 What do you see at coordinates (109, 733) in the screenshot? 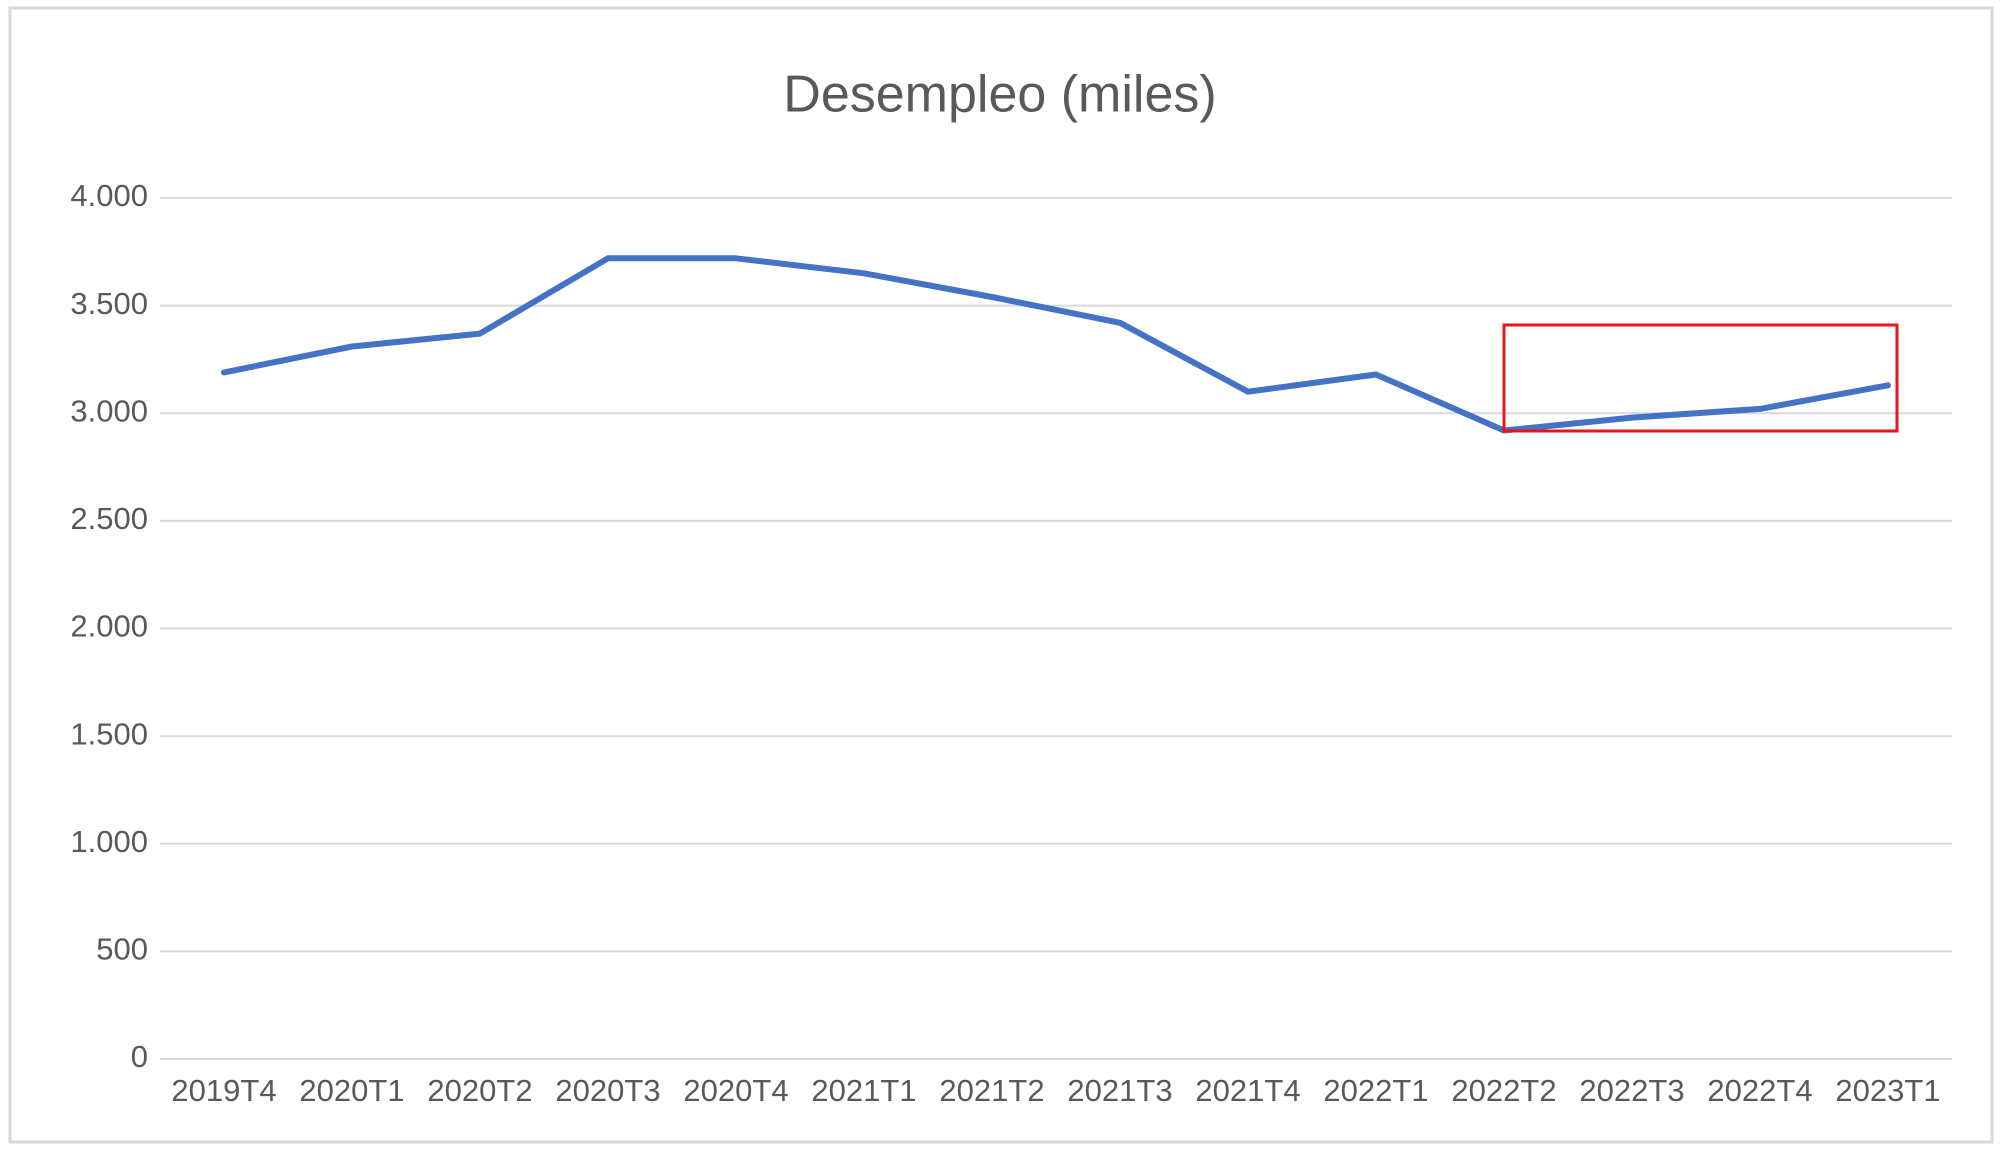
I see `y-tick-label: 1.500` at bounding box center [109, 733].